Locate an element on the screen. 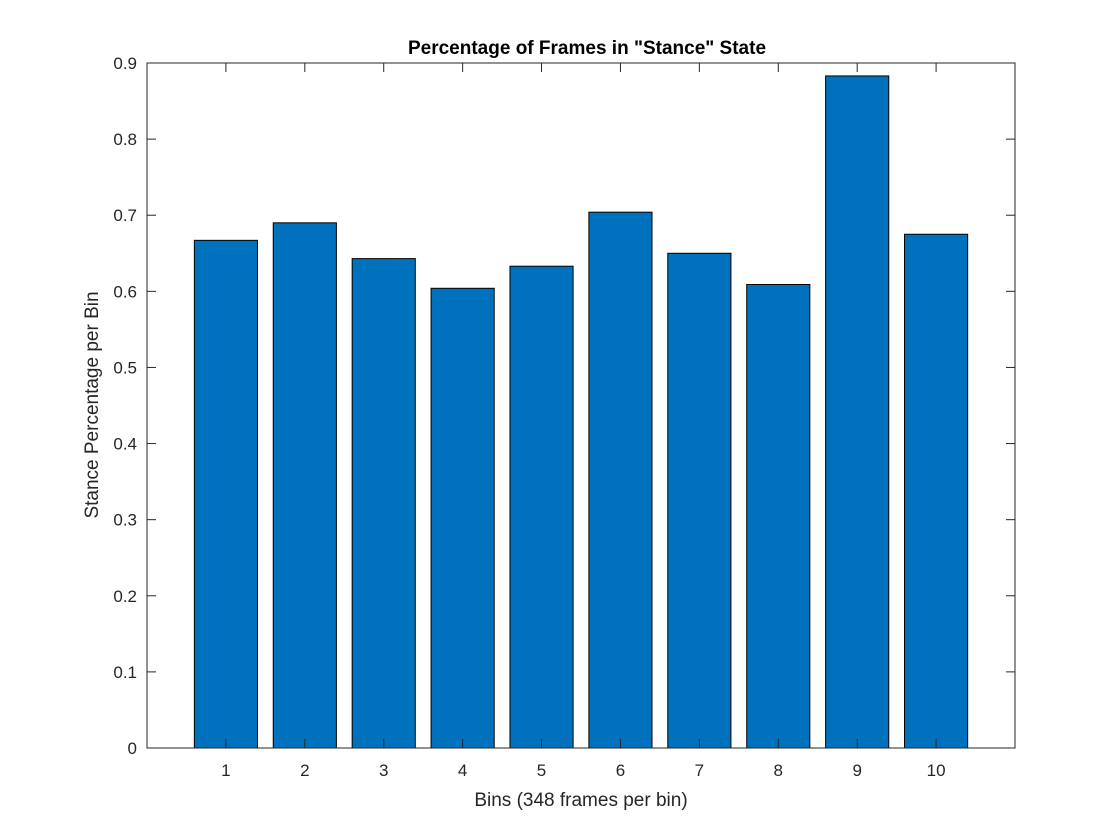 The height and width of the screenshot is (840, 1120). x-tick-label: 7 is located at coordinates (699, 770).